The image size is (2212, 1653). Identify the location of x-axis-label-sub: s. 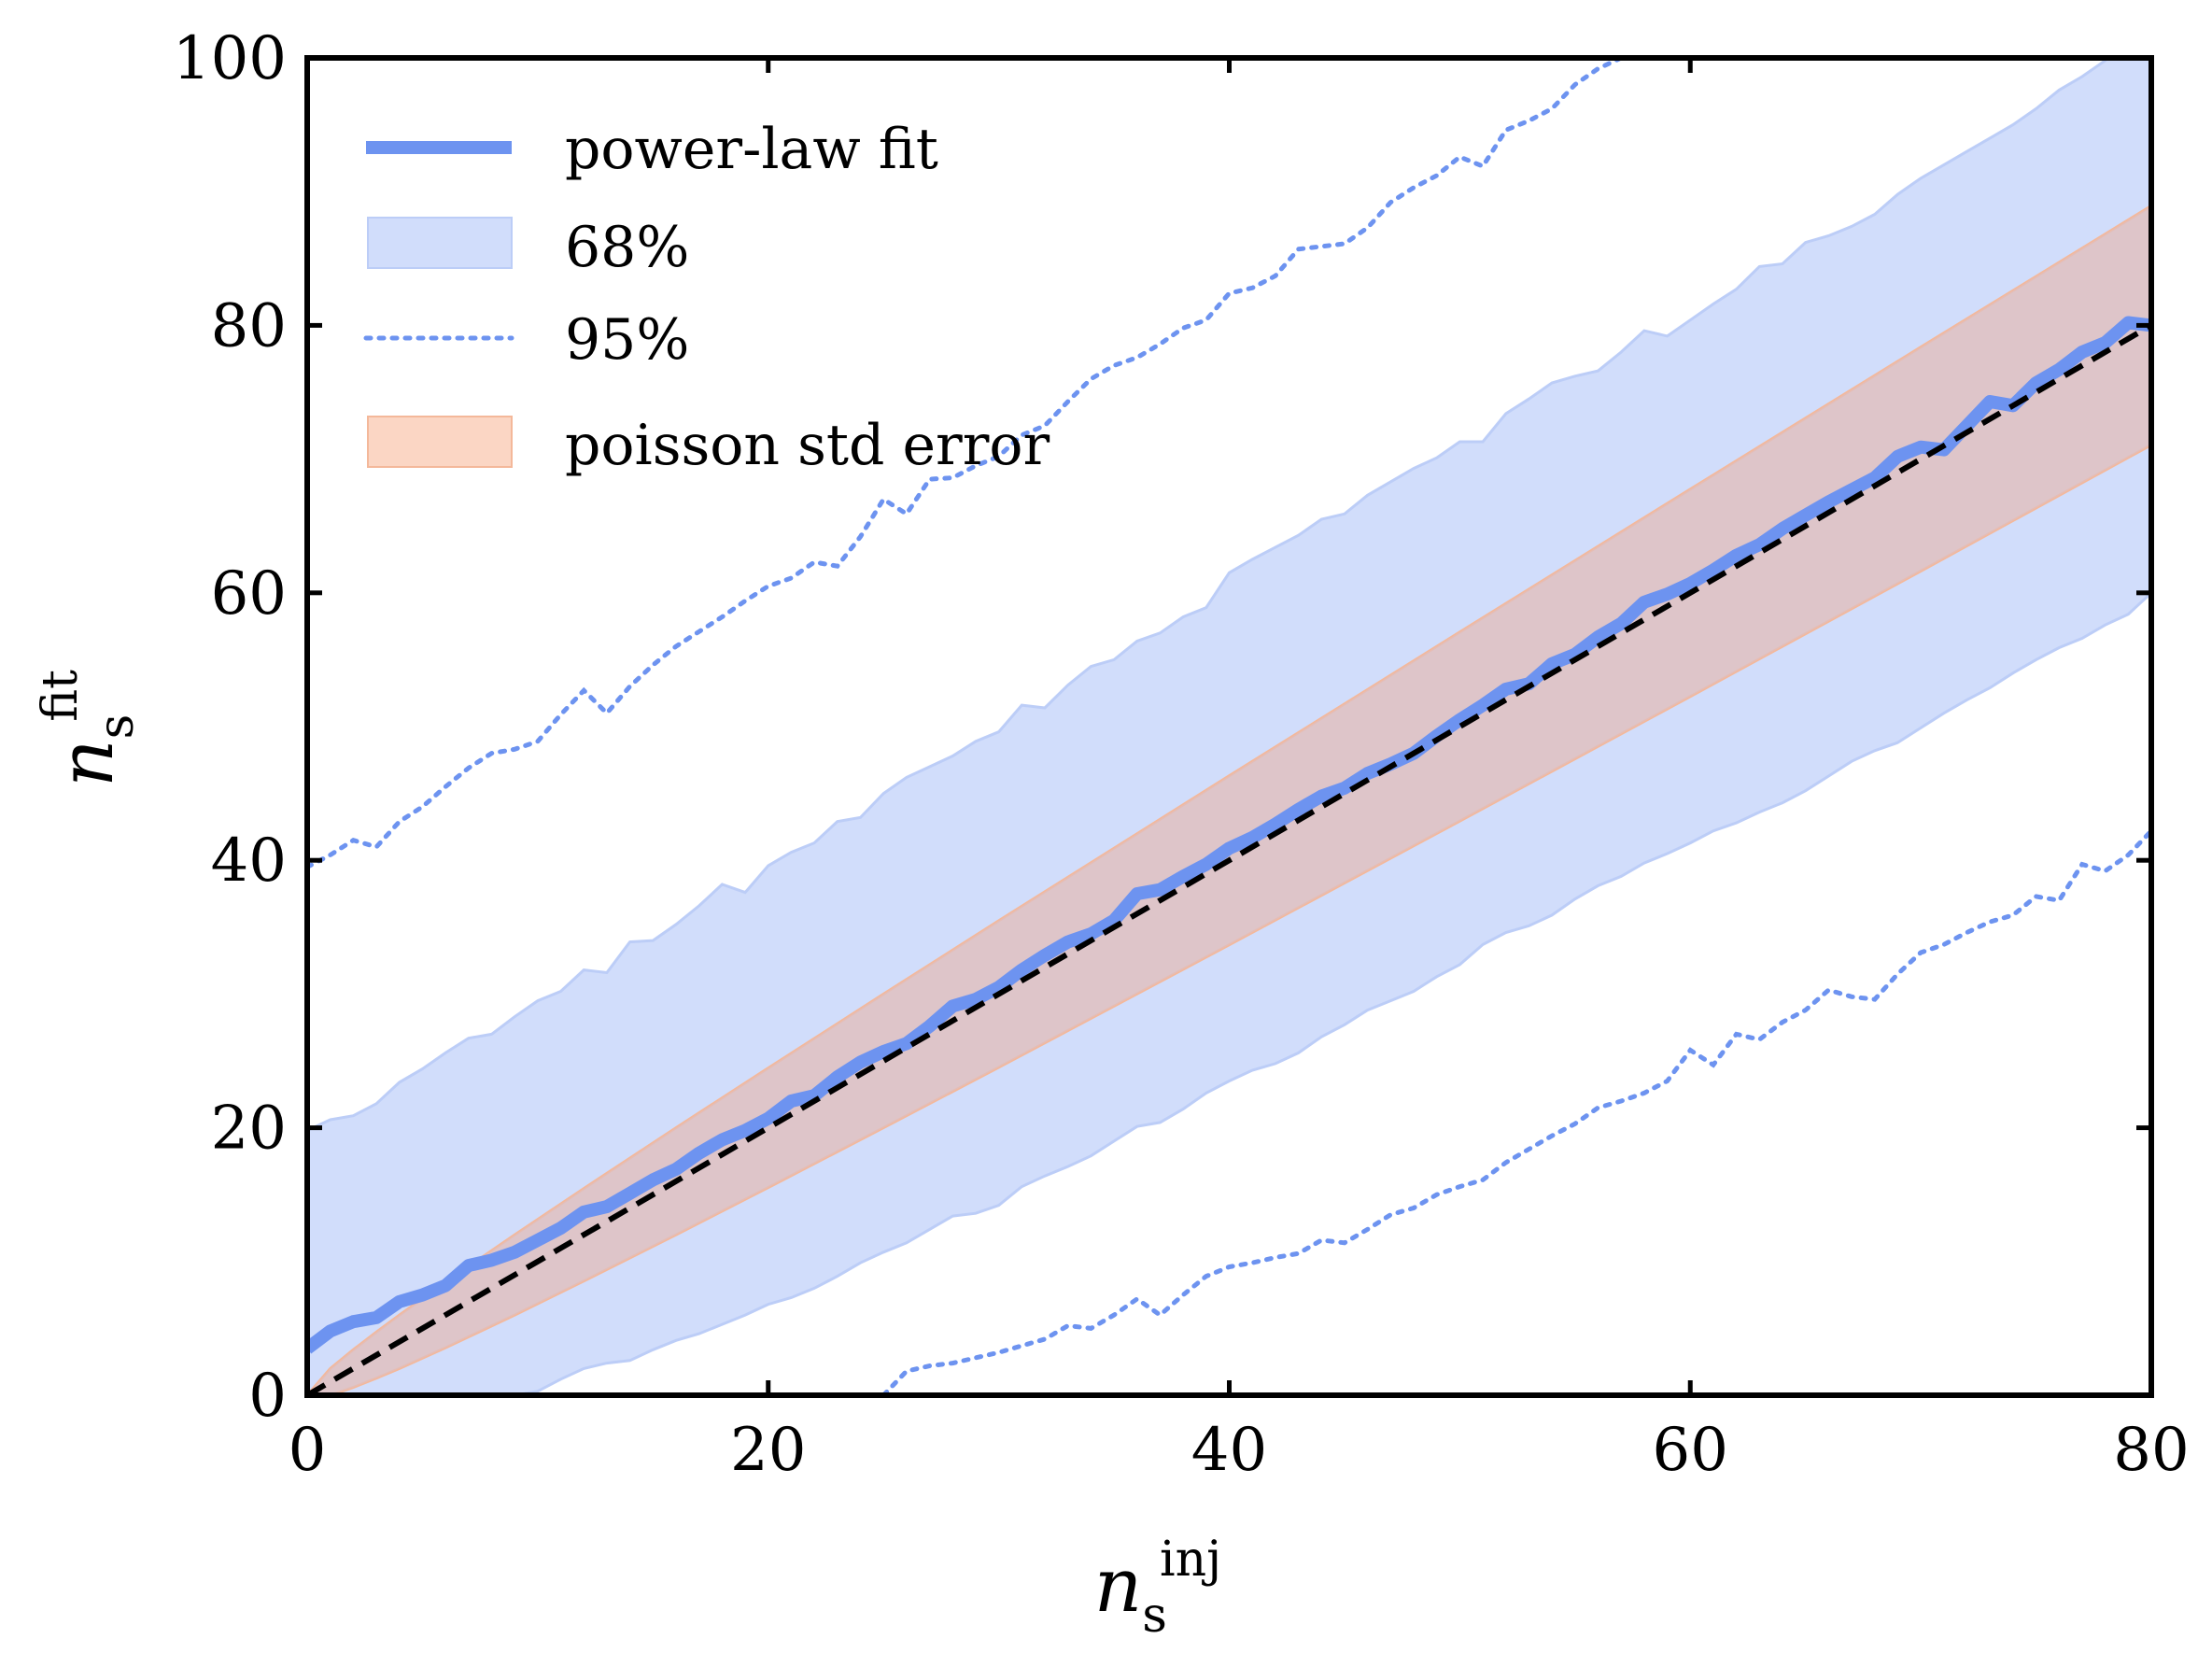
(1154, 1616).